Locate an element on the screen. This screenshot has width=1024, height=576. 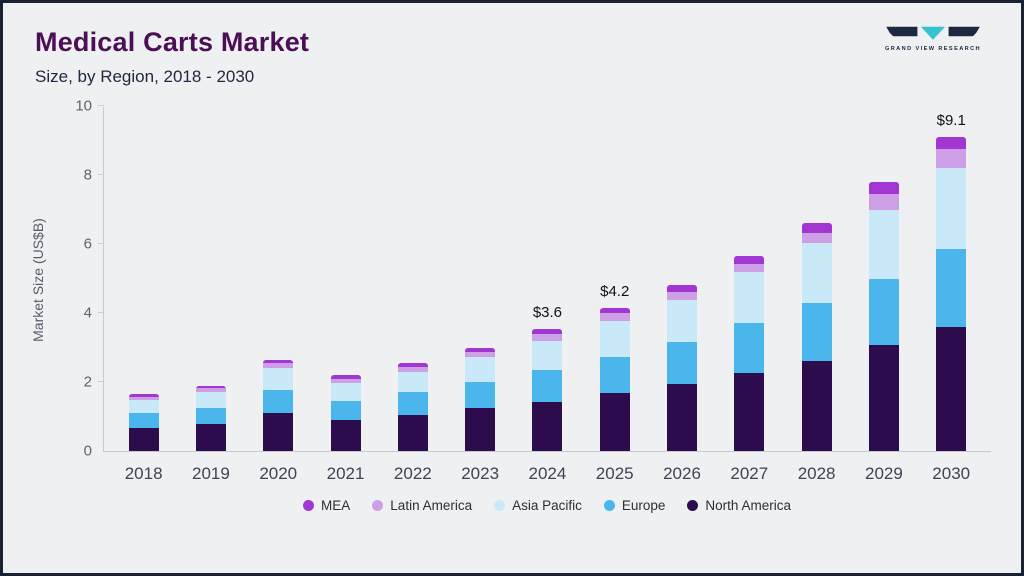
legend-label: Asia Pacific is located at coordinates (547, 505).